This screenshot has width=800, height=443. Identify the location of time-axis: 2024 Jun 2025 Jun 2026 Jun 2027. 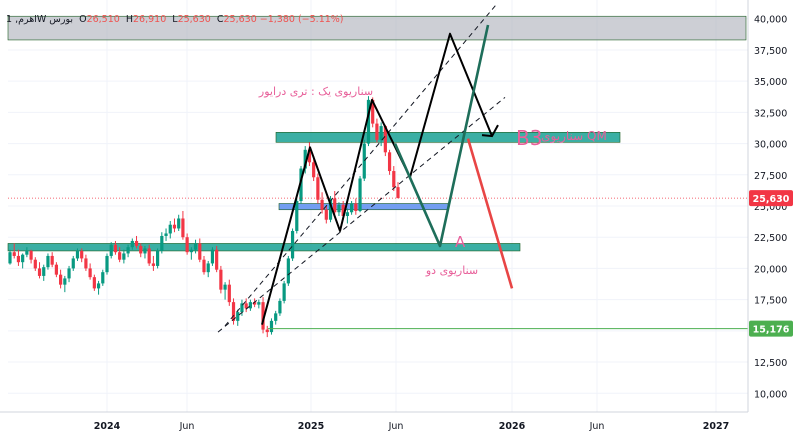
(374, 421).